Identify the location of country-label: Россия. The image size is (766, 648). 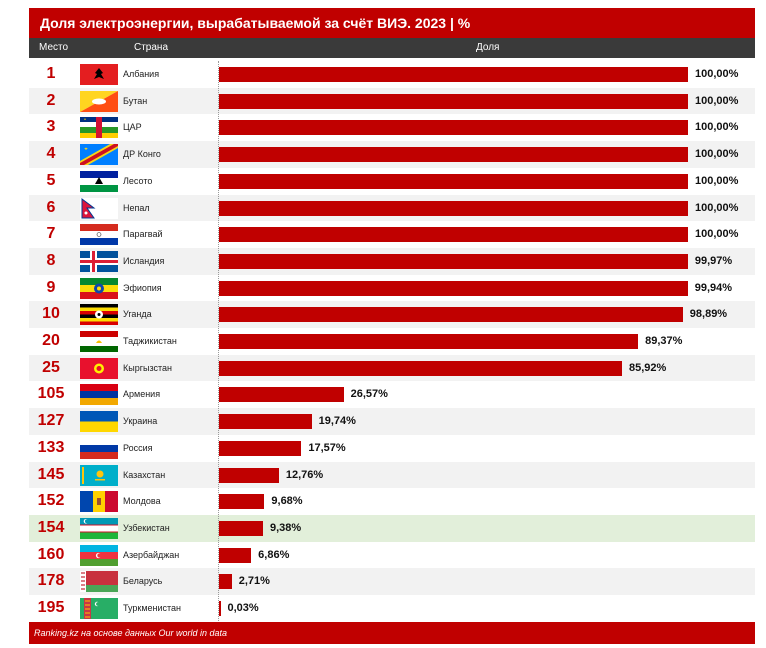
(138, 447).